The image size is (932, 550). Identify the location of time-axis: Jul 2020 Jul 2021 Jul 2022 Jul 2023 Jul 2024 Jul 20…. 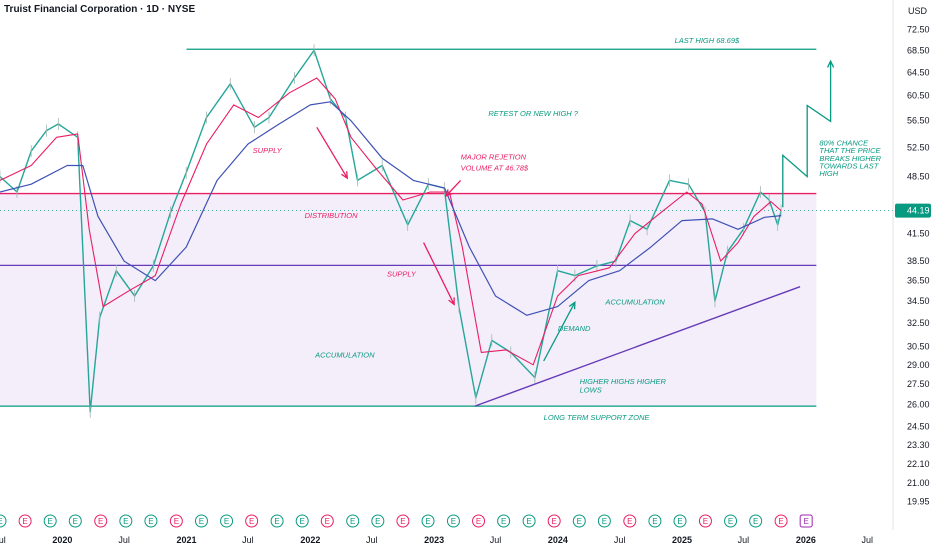
(436, 540).